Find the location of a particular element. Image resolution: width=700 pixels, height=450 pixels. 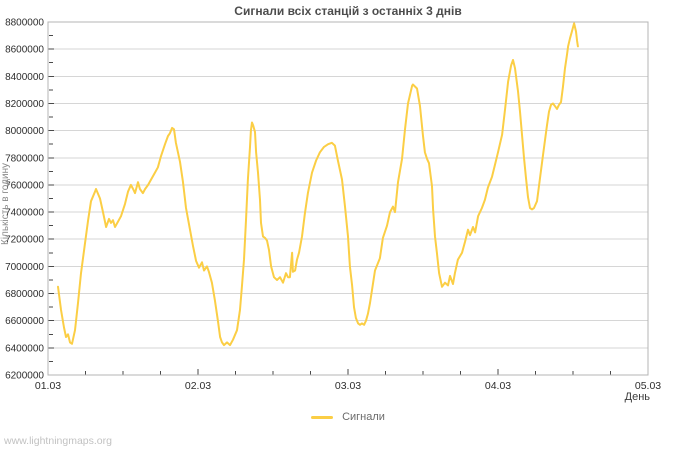

y-tick-label: 6800000 is located at coordinates (24, 294).